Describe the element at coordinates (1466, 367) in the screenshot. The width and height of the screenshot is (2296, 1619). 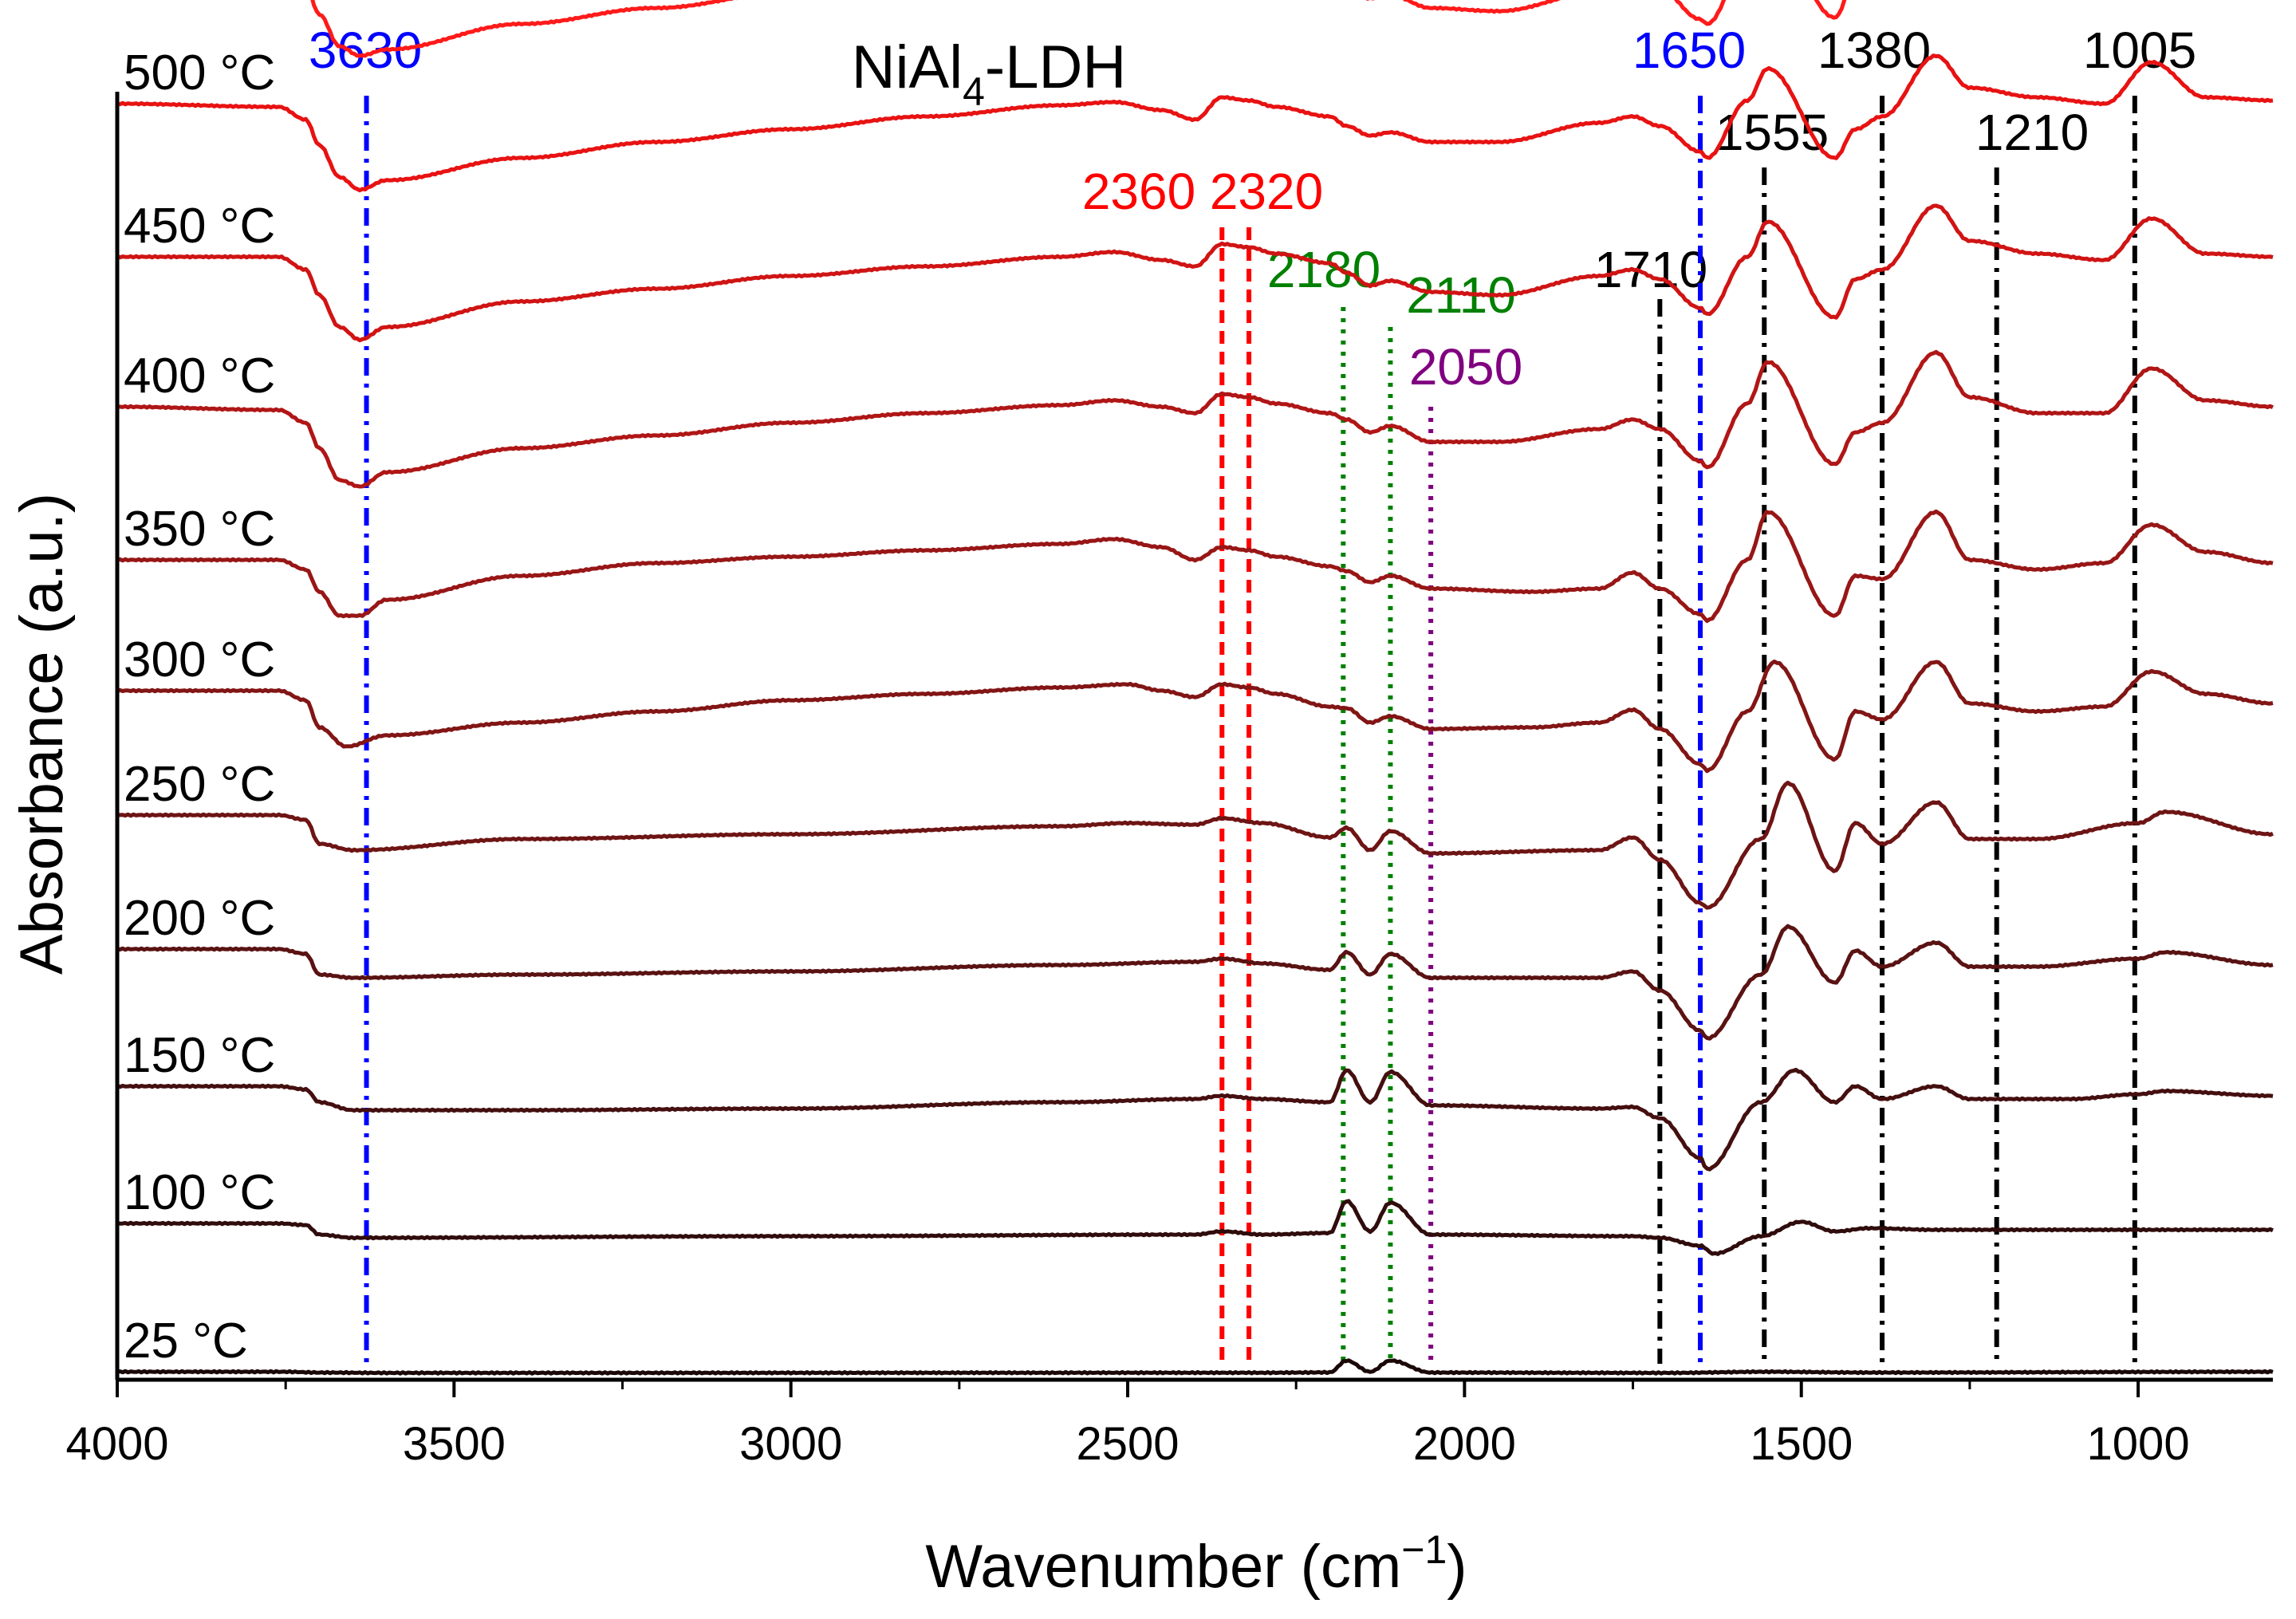
I see `annotation-label: 2050` at that location.